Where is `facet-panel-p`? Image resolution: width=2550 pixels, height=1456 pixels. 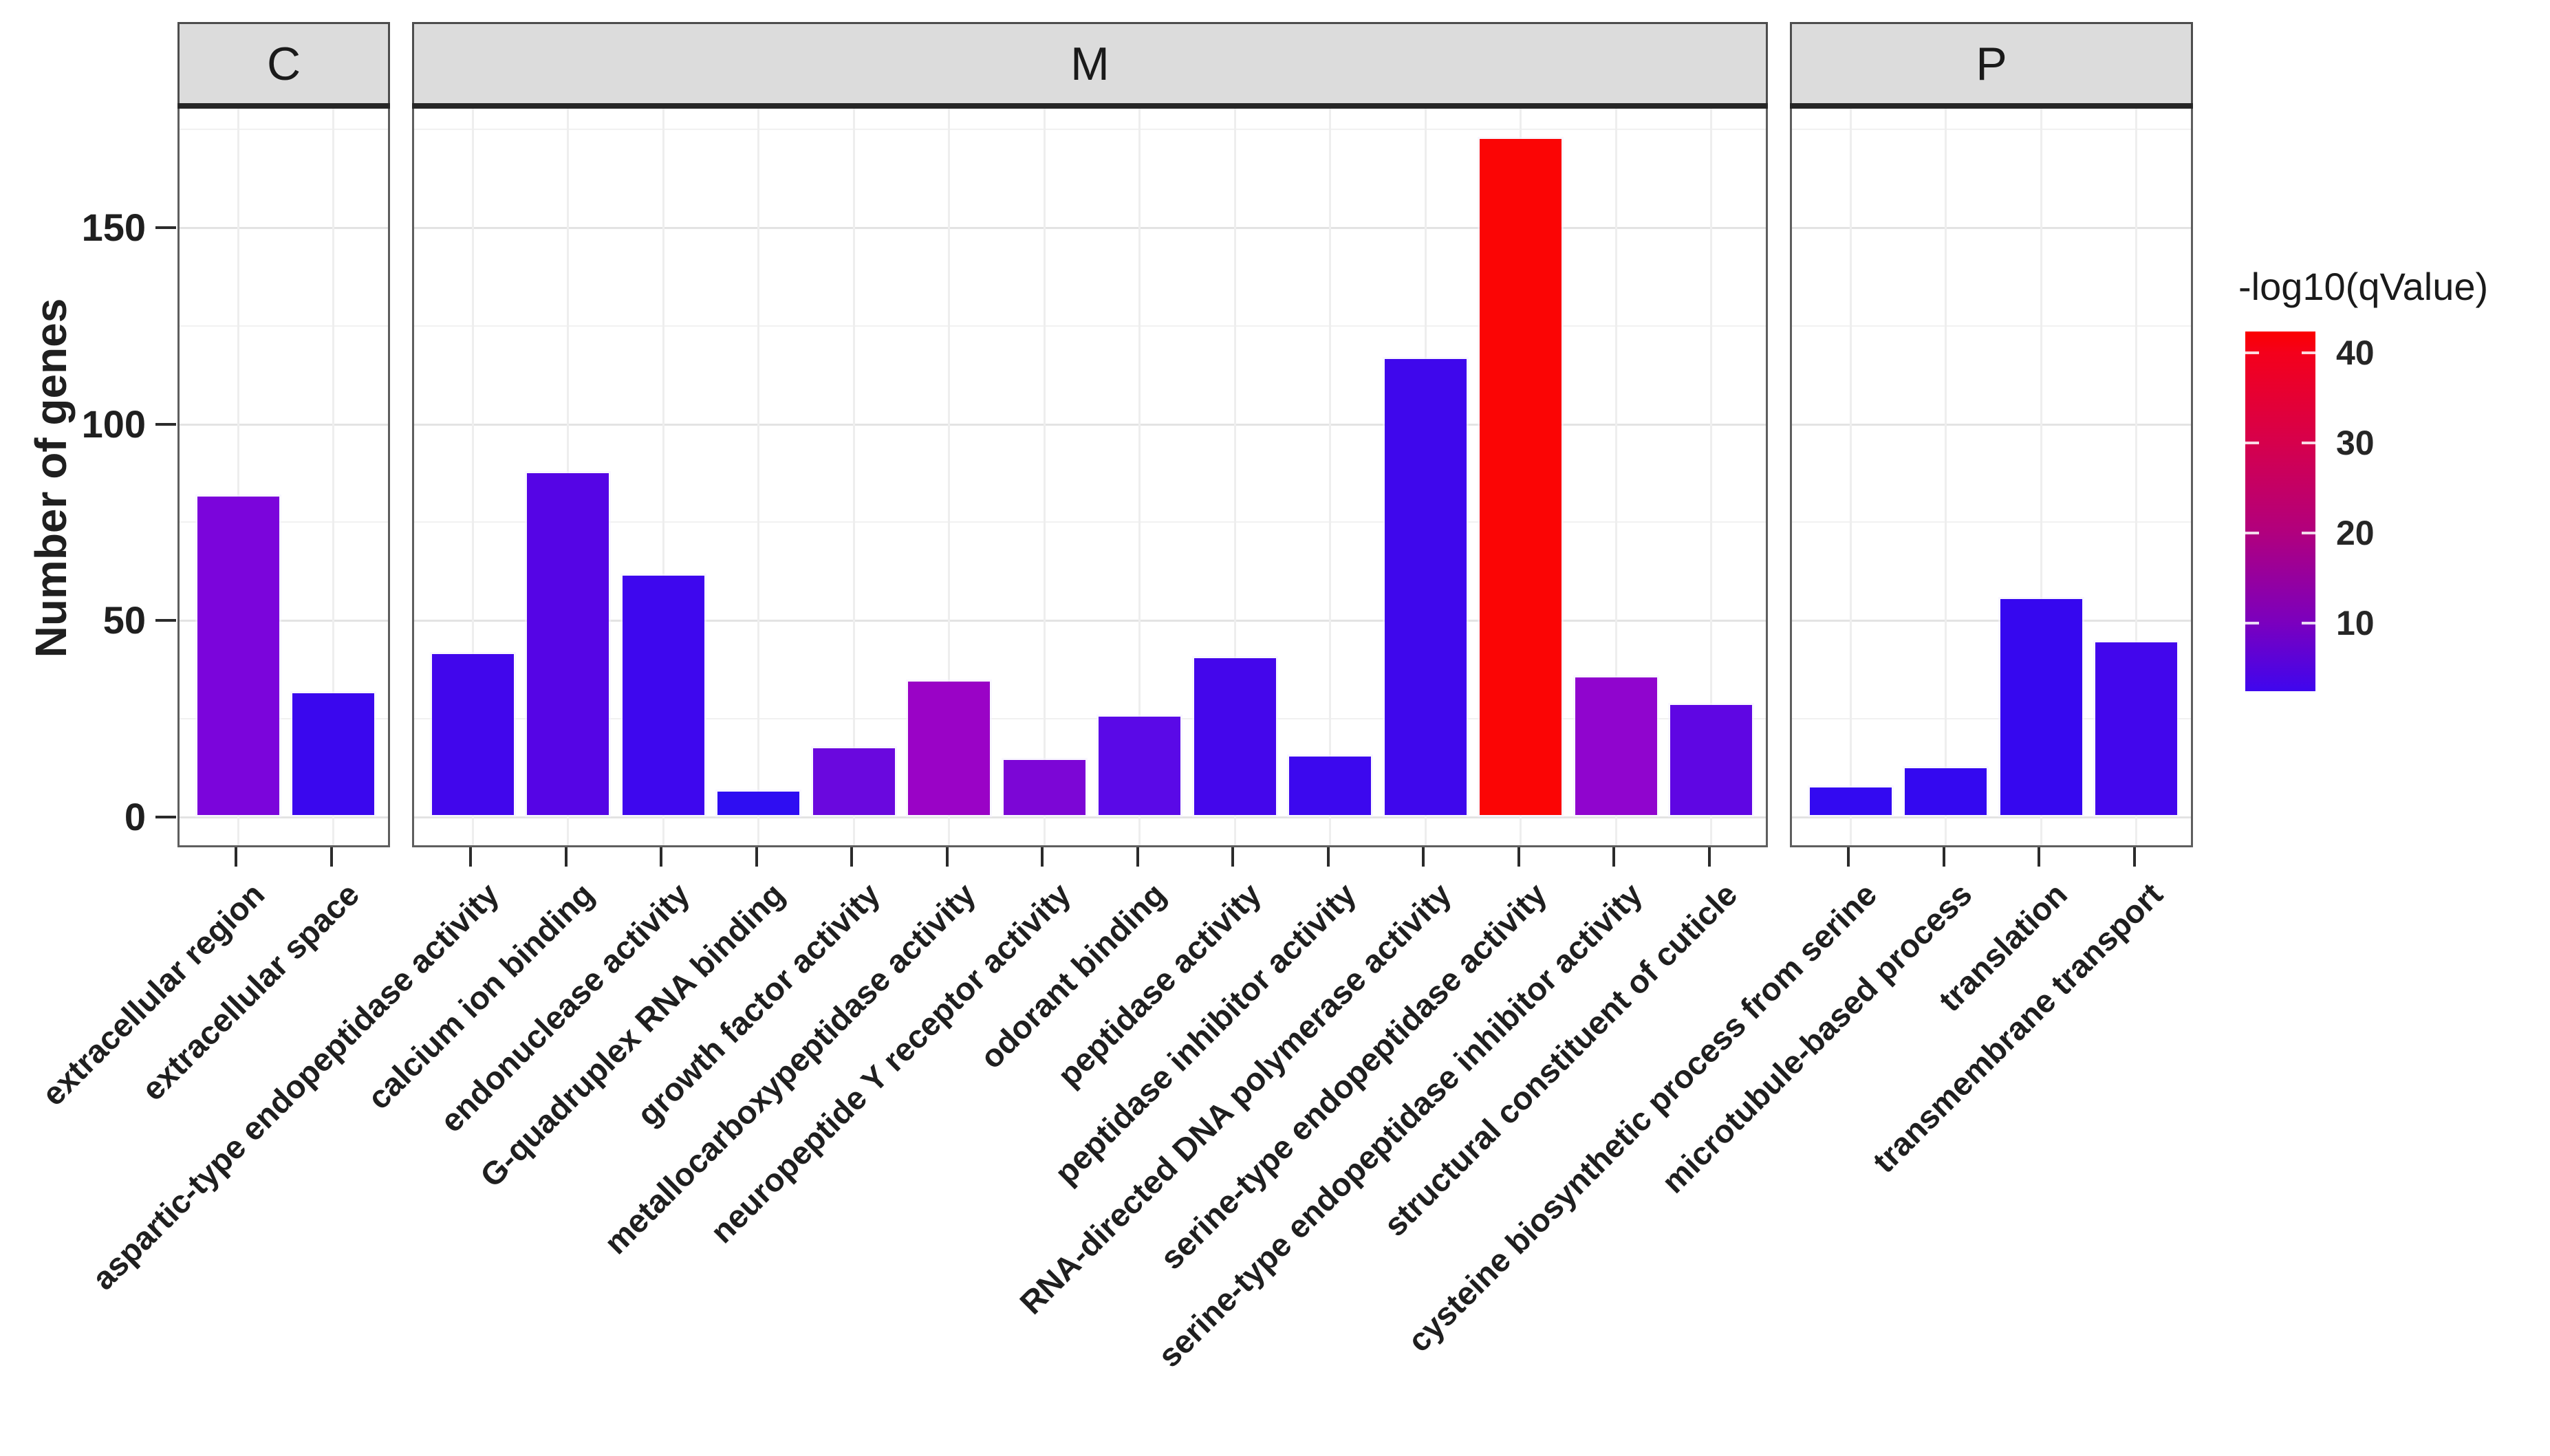 facet-panel-p is located at coordinates (1991, 478).